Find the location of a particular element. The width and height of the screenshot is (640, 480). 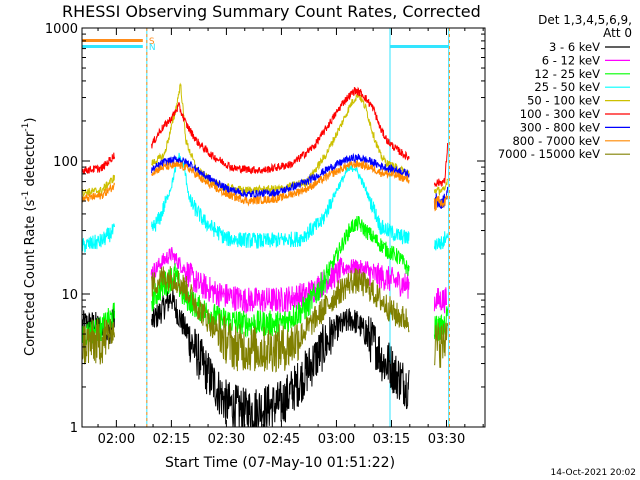

legend-label-4: 50 - 100 keV is located at coordinates (563, 101).